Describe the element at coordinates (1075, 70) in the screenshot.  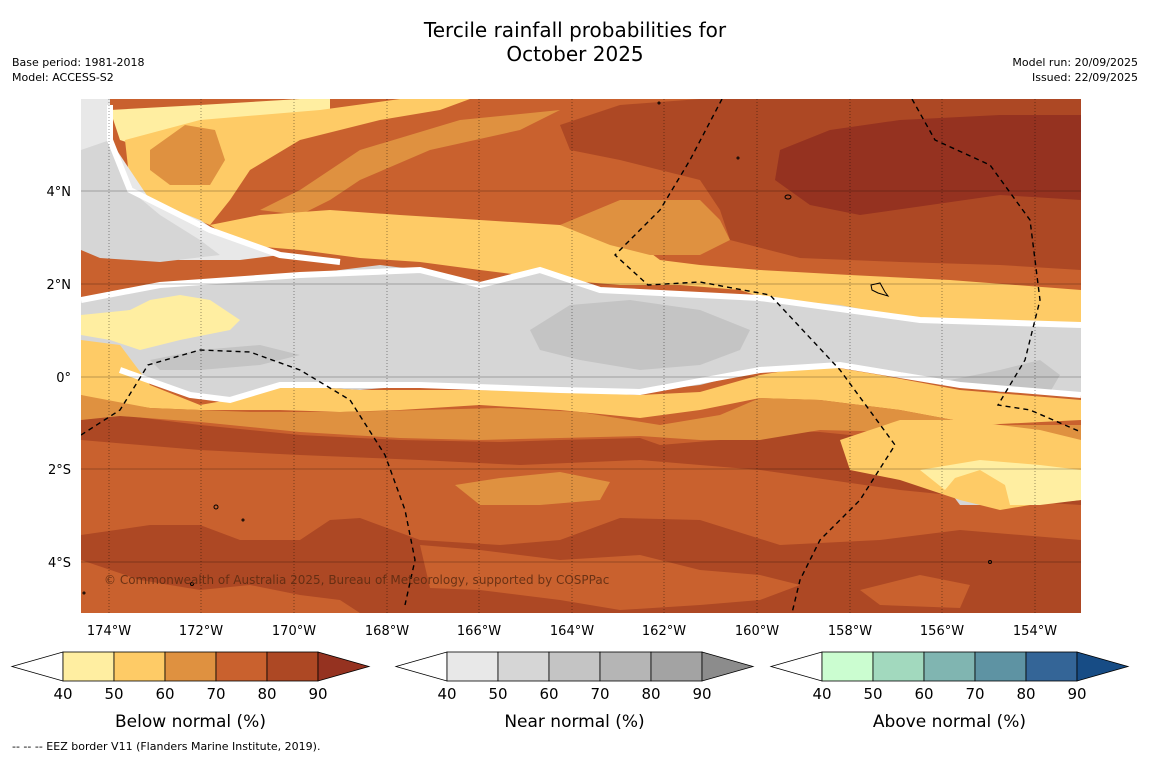
I see `meta-right: Model run: 20/09/2025 Issued: 22/09/2025` at that location.